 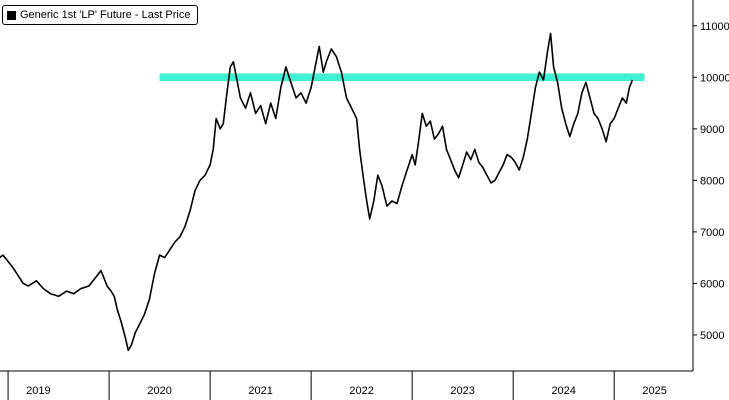 I want to click on x-tick-label: 2024, so click(x=563, y=391).